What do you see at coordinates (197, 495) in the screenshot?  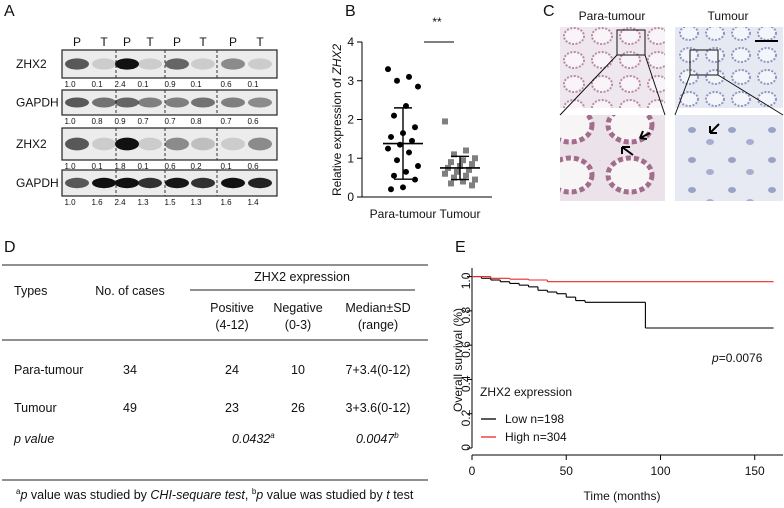 I see `footnote-part: CHI-sequare test` at bounding box center [197, 495].